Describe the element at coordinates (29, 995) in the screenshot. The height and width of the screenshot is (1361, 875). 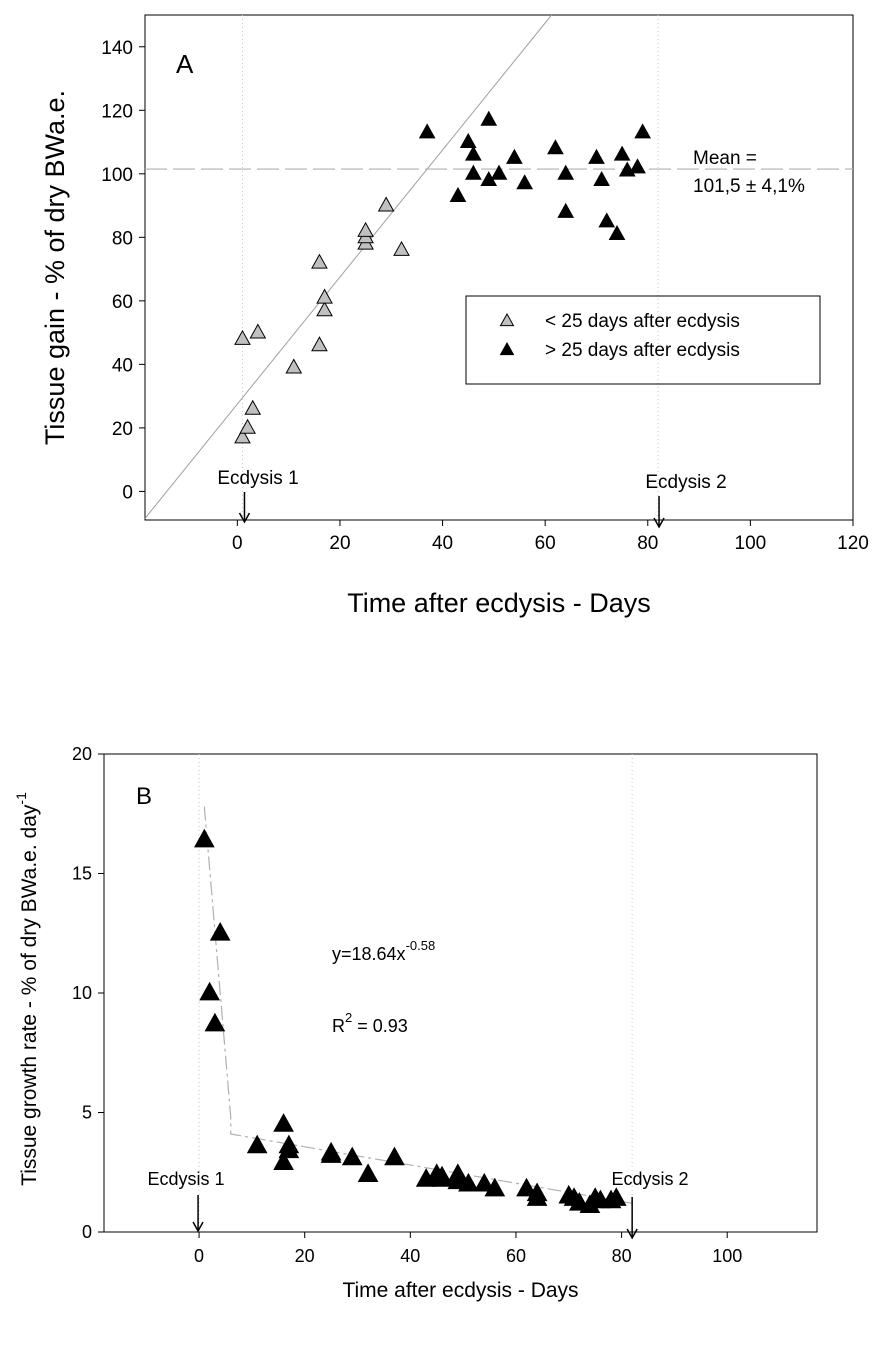
I see `y-axis-label-main: Tissue growth rate - % of dry BWa.e. day` at that location.